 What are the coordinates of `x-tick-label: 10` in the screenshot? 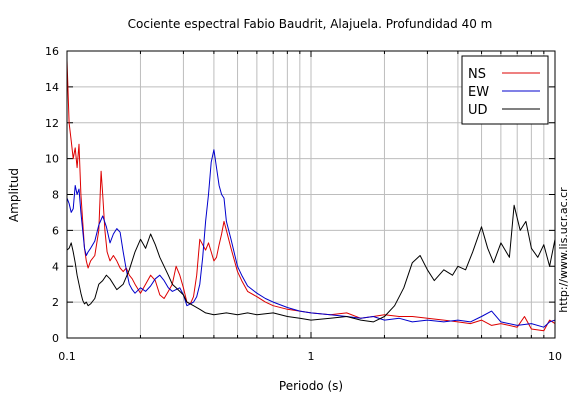 It's located at (555, 356).